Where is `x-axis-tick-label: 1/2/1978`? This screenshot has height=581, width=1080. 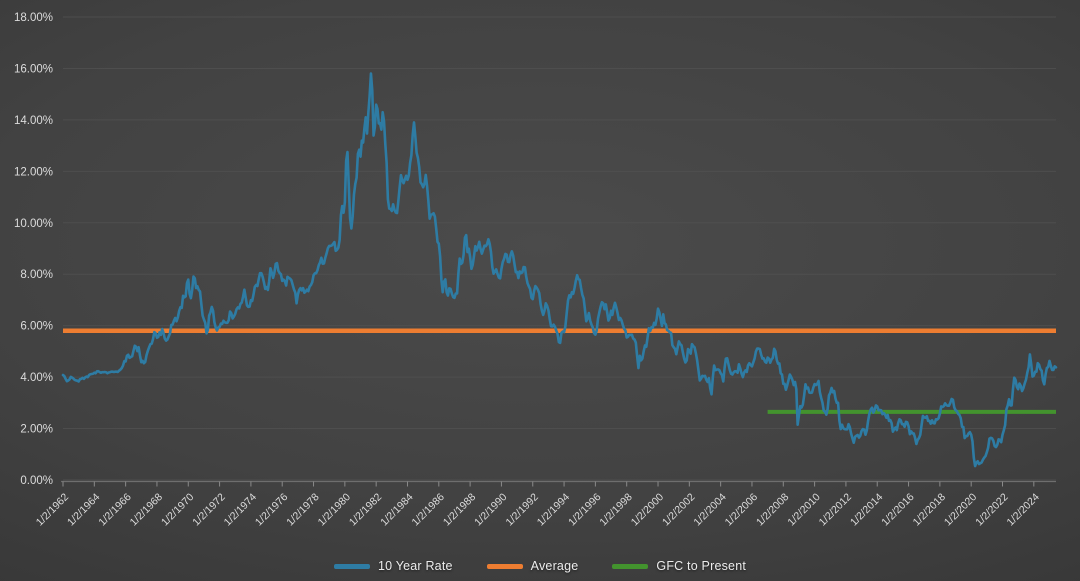
x-axis-tick-label: 1/2/1978 is located at coordinates (302, 509).